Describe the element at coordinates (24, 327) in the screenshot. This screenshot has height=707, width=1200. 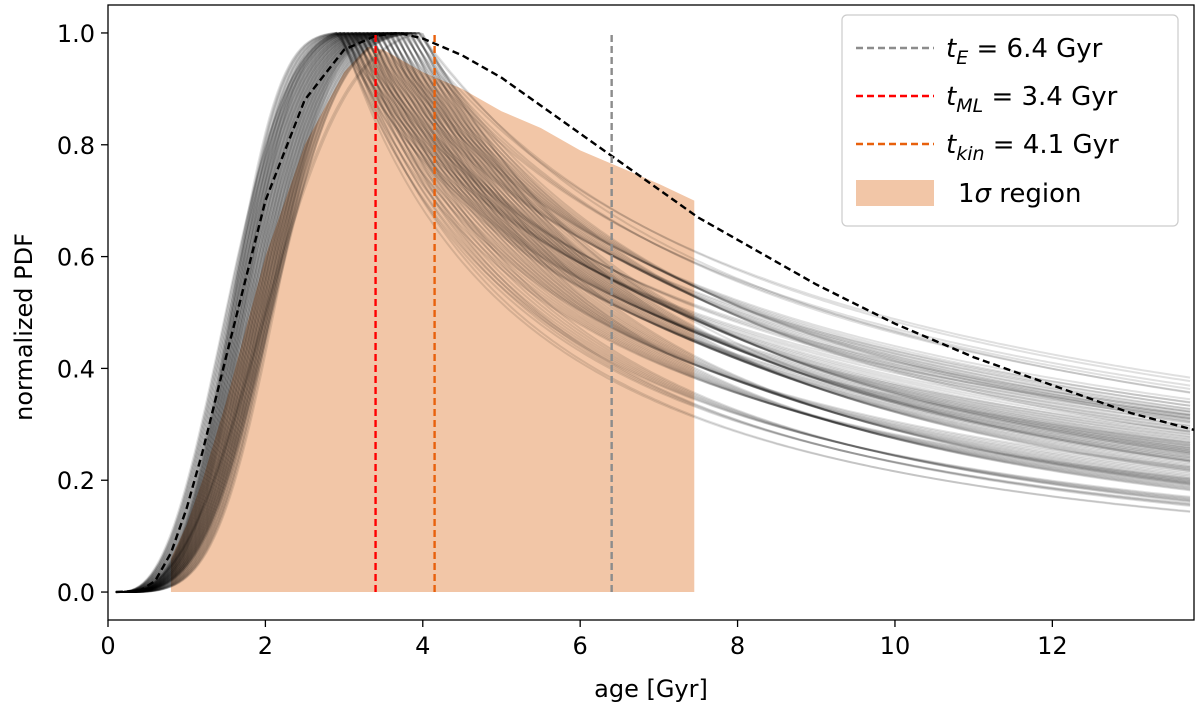
I see `y-axis-label: normalized PDF` at that location.